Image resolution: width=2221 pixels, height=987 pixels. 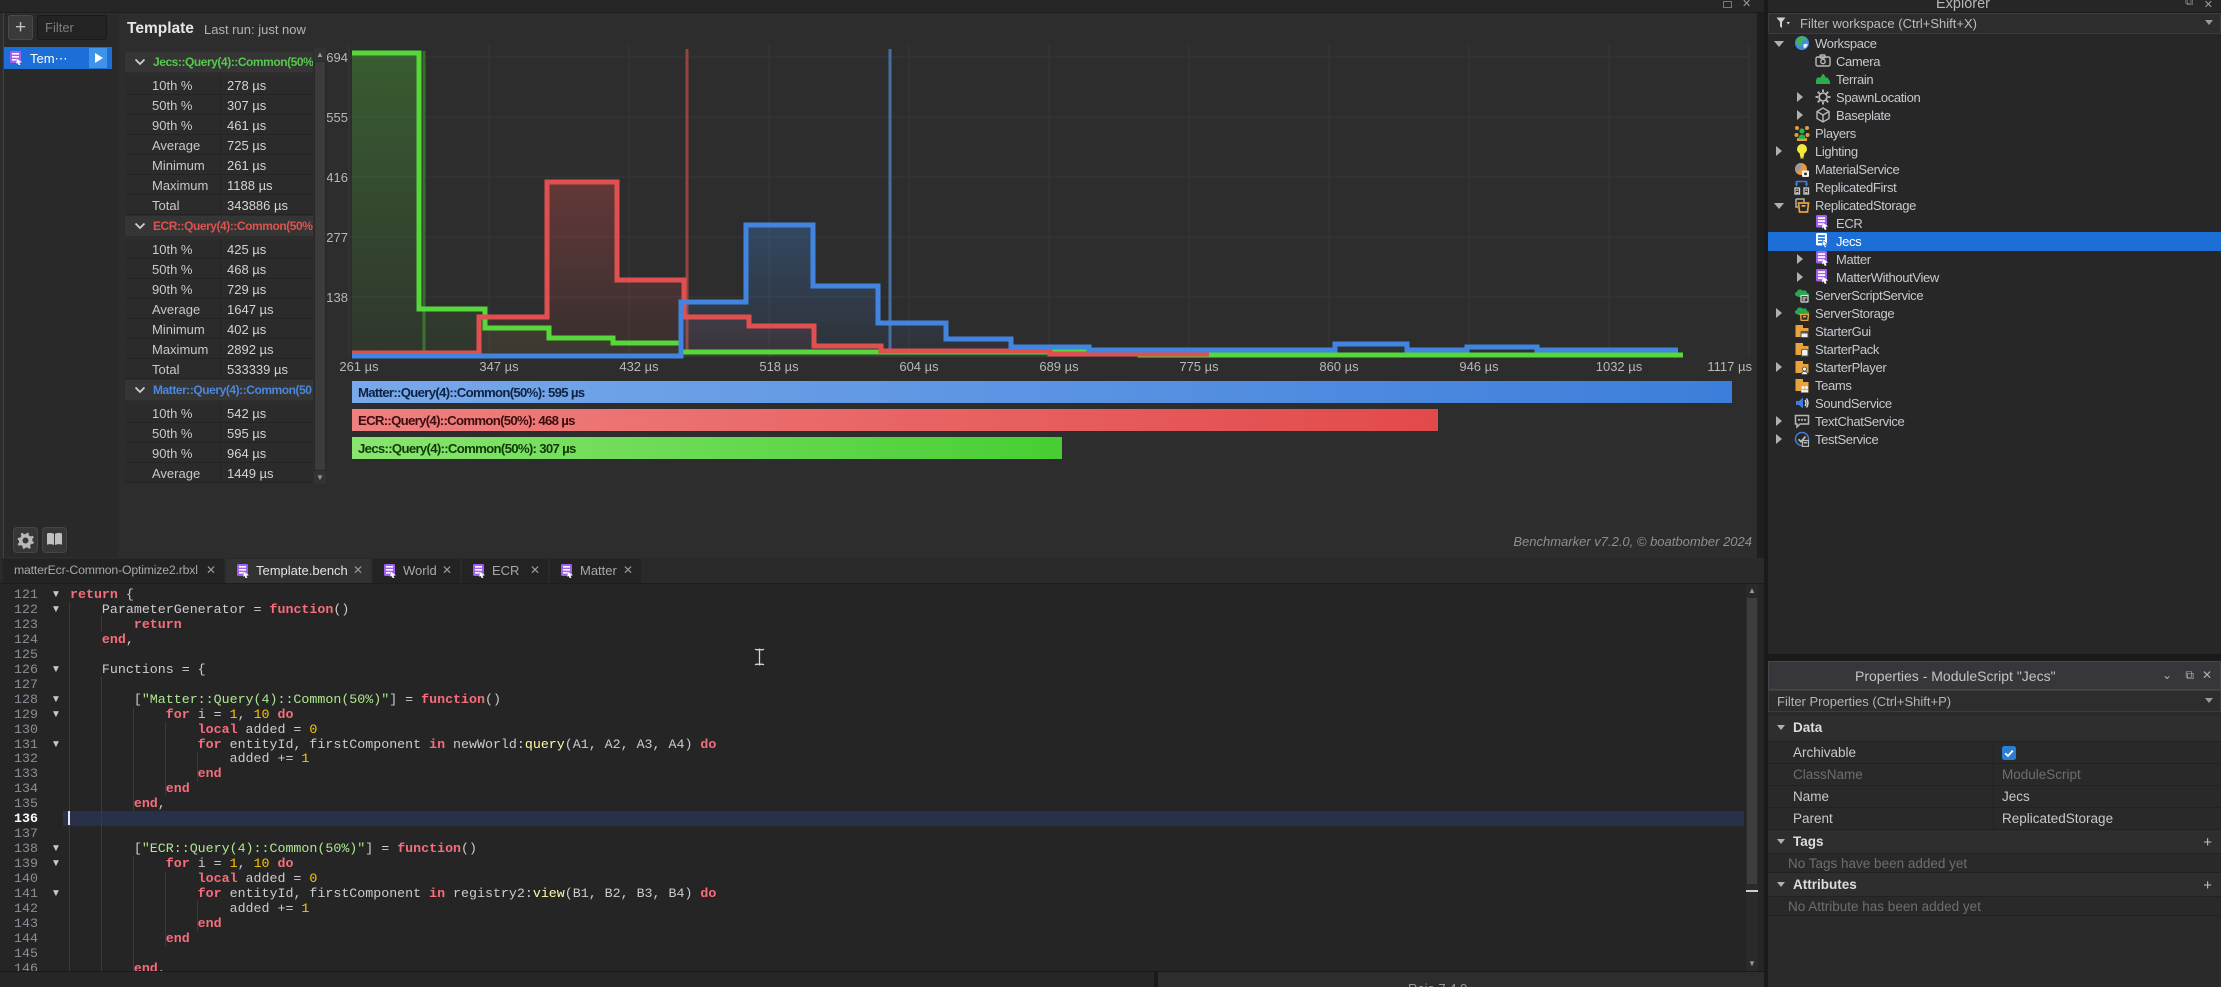 What do you see at coordinates (337, 177) in the screenshot?
I see `svg-text: 416` at bounding box center [337, 177].